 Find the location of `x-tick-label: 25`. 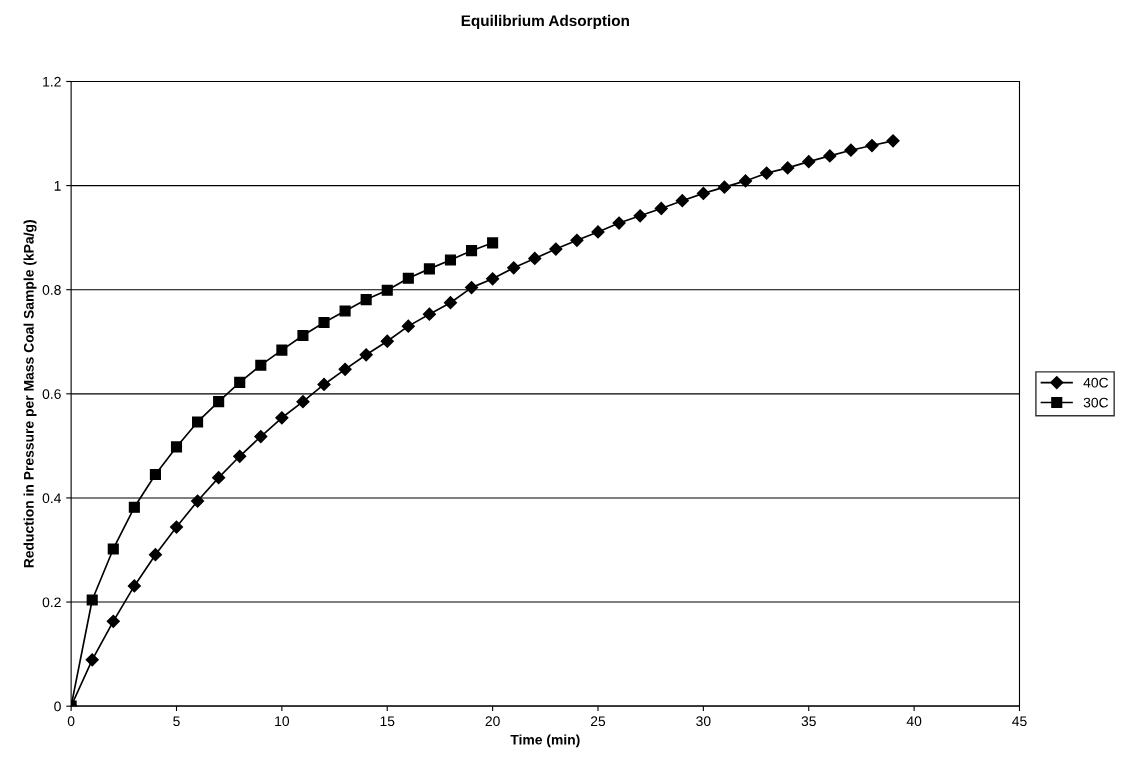

x-tick-label: 25 is located at coordinates (598, 721).